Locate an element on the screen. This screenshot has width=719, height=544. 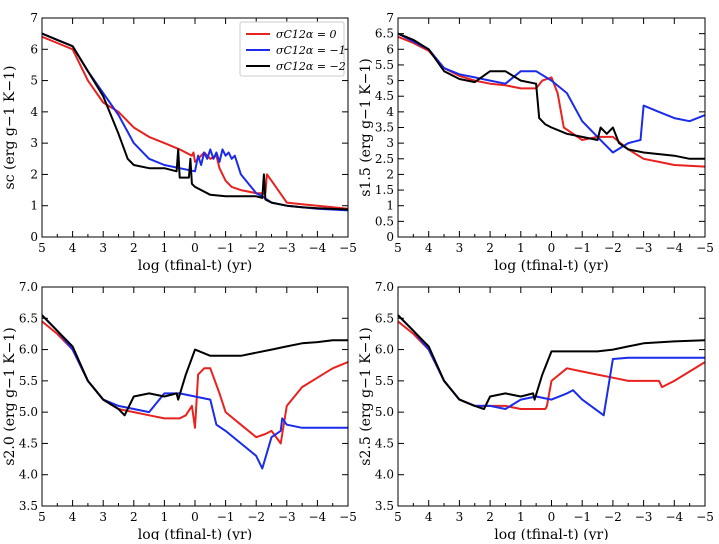
legend-box is located at coordinates (292, 49).